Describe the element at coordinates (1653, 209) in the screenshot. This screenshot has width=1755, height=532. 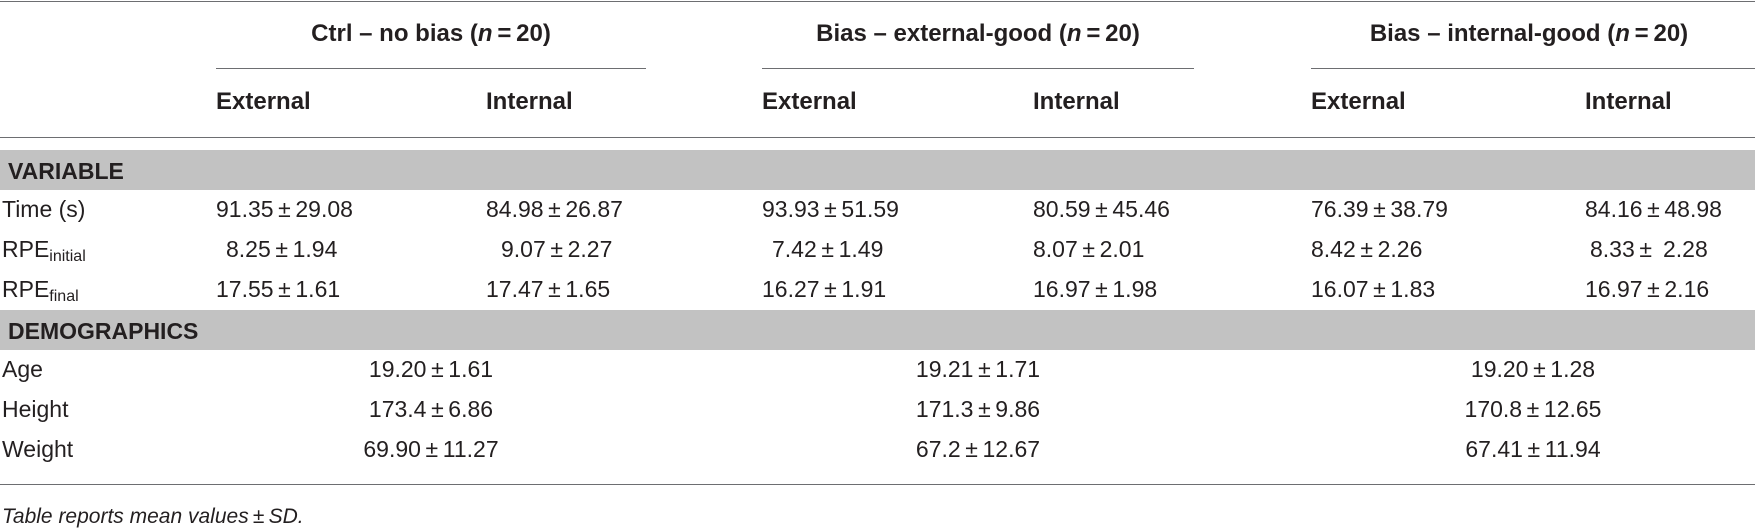
I see `table-cell: 84.16 ± 48.98` at that location.